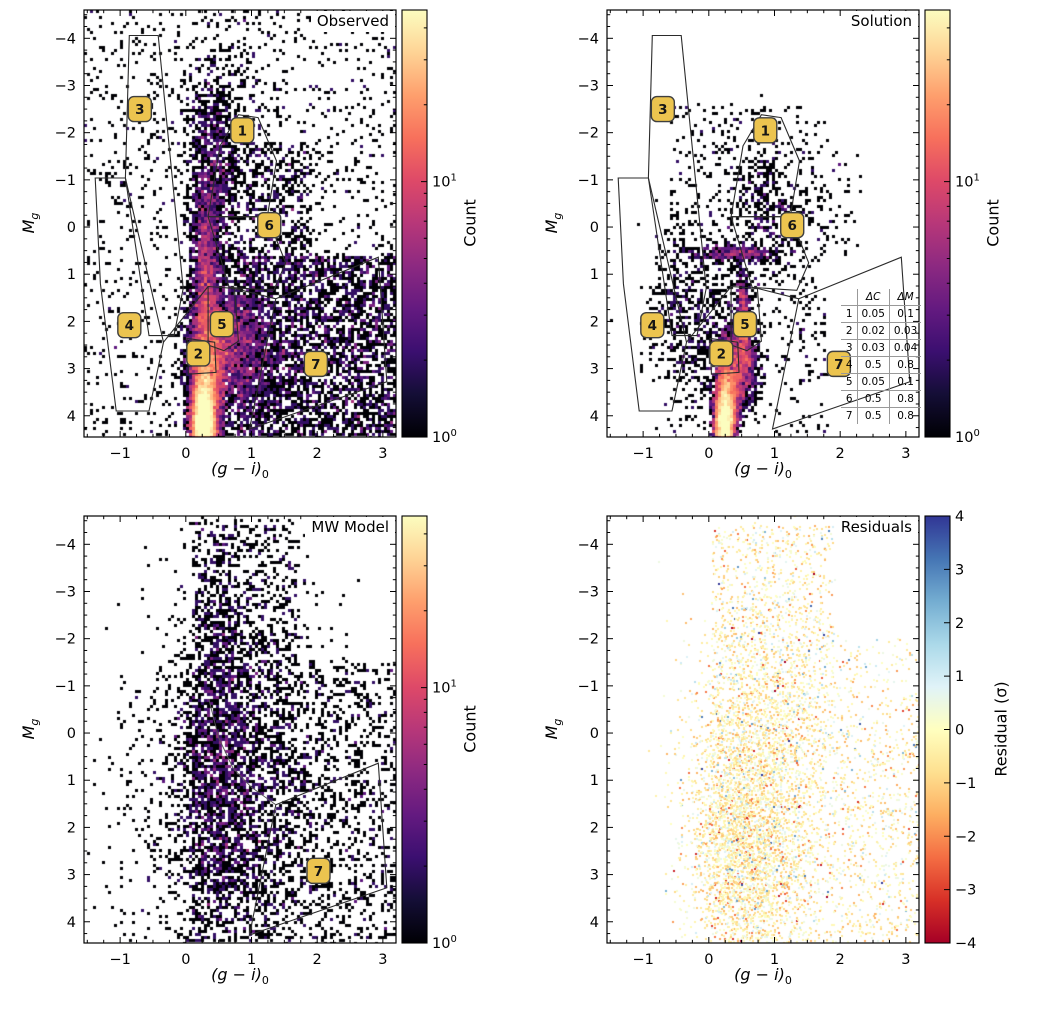 The image size is (1046, 1012). Describe the element at coordinates (959, 517) in the screenshot. I see `colorbar-tick-label: 4` at that location.